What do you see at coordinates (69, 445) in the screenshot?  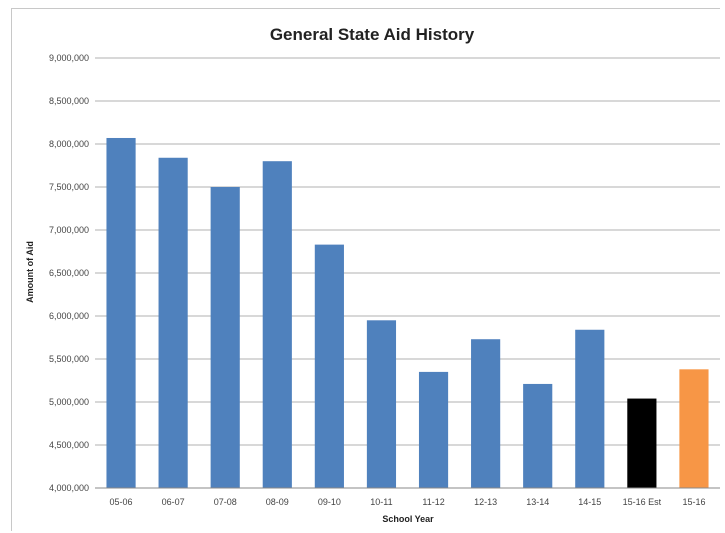 I see `y-tick-label: 4,500,000` at bounding box center [69, 445].